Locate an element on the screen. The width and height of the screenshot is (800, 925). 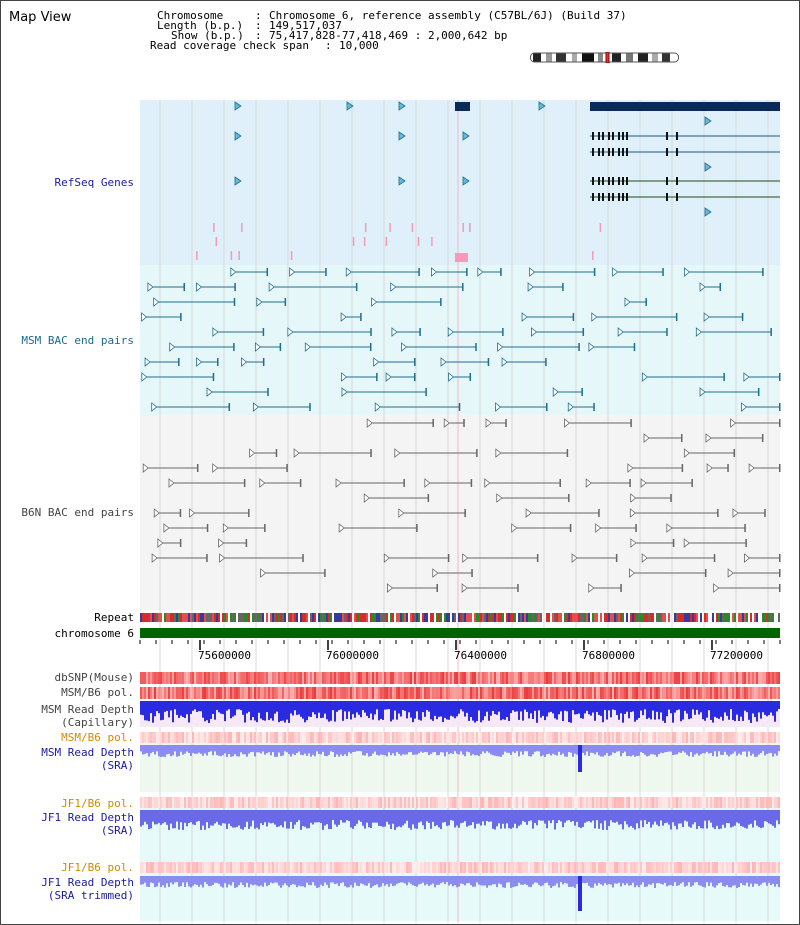
track-label-msm-bac: MSM BAC end pairs is located at coordinates (77, 340).